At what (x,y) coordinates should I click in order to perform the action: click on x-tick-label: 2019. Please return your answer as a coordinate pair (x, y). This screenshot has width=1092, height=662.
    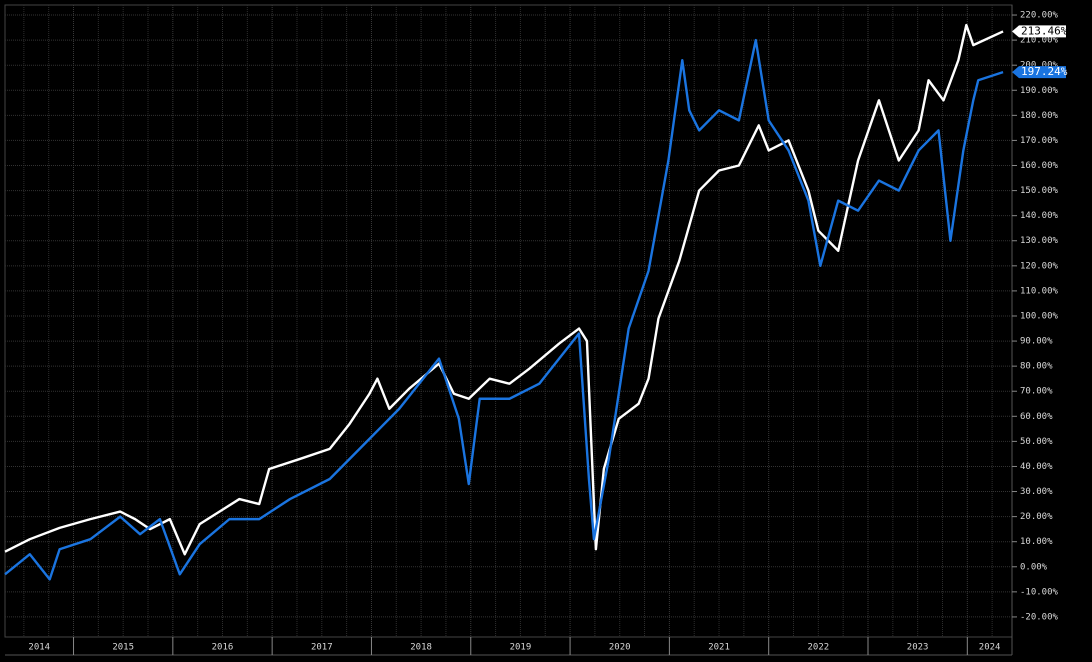
    Looking at the image, I should click on (521, 648).